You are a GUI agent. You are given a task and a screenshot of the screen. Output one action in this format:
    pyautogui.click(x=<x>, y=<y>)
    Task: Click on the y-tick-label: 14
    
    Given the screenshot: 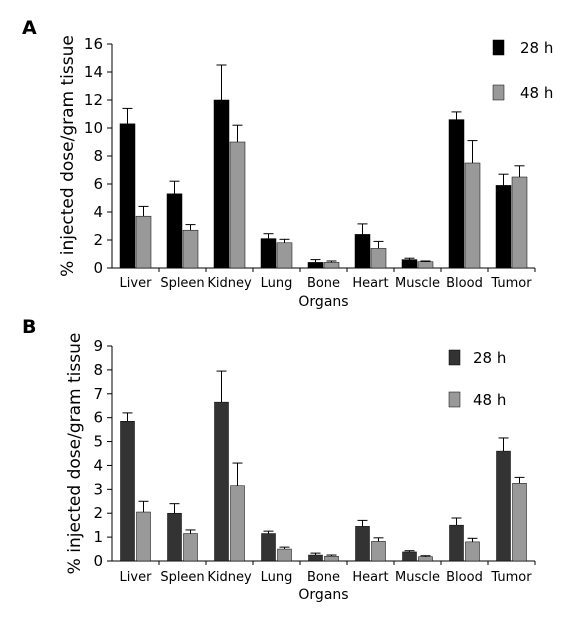 What is the action you would take?
    pyautogui.click(x=93, y=72)
    